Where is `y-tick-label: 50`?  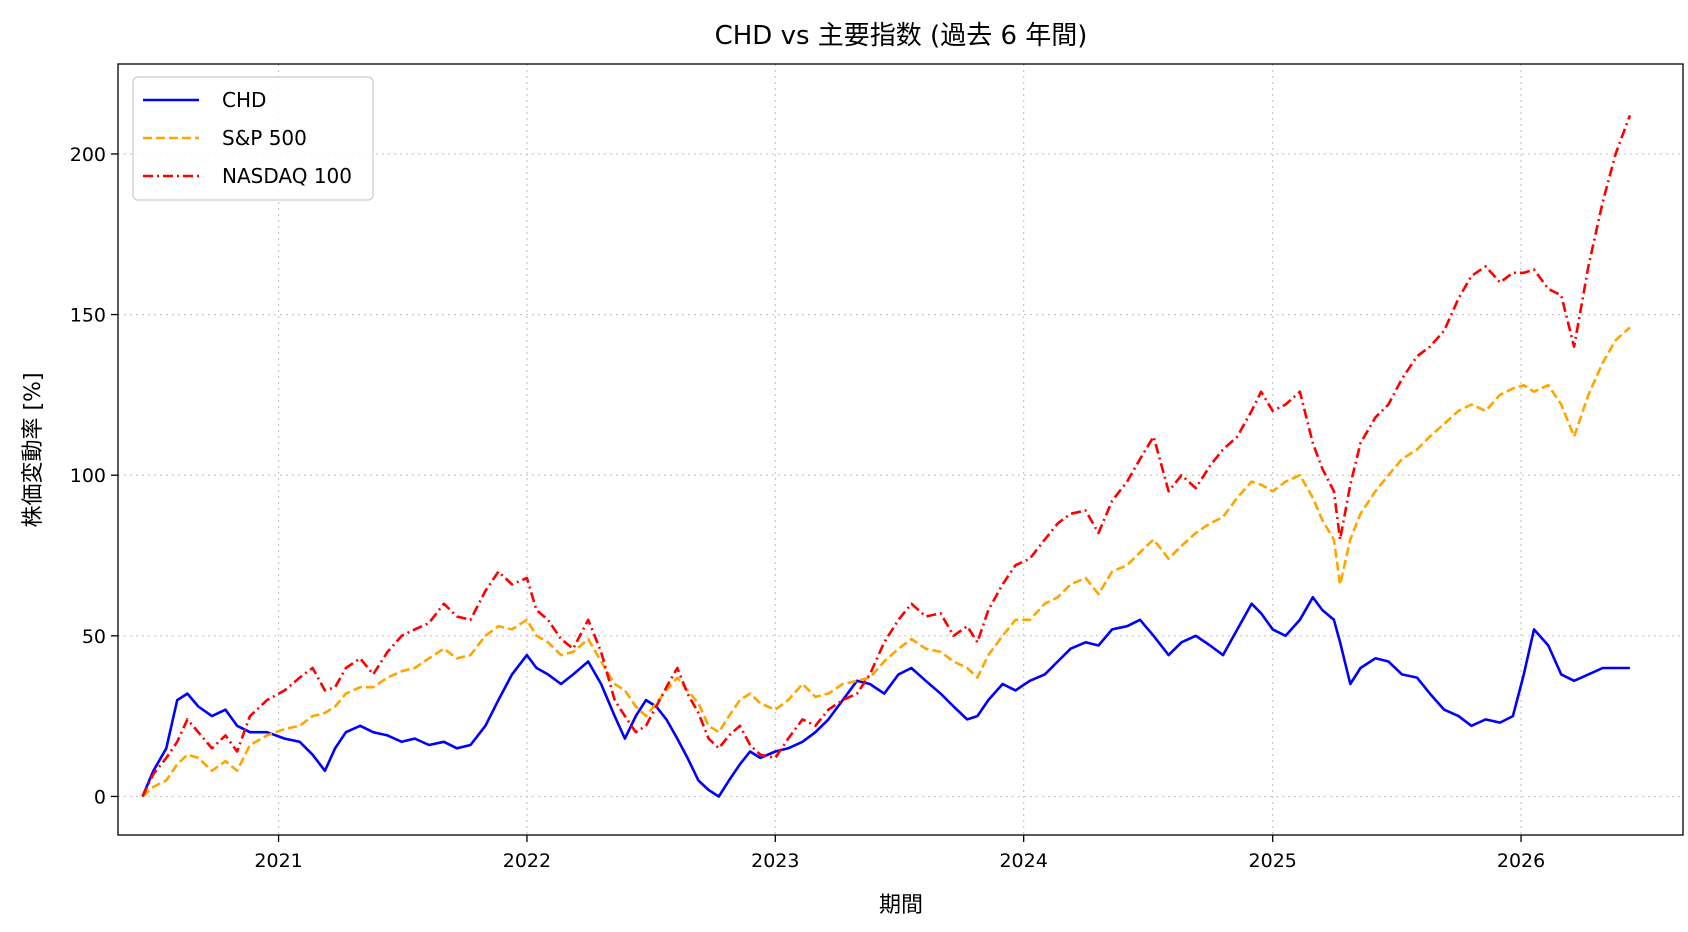
y-tick-label: 50 is located at coordinates (94, 637).